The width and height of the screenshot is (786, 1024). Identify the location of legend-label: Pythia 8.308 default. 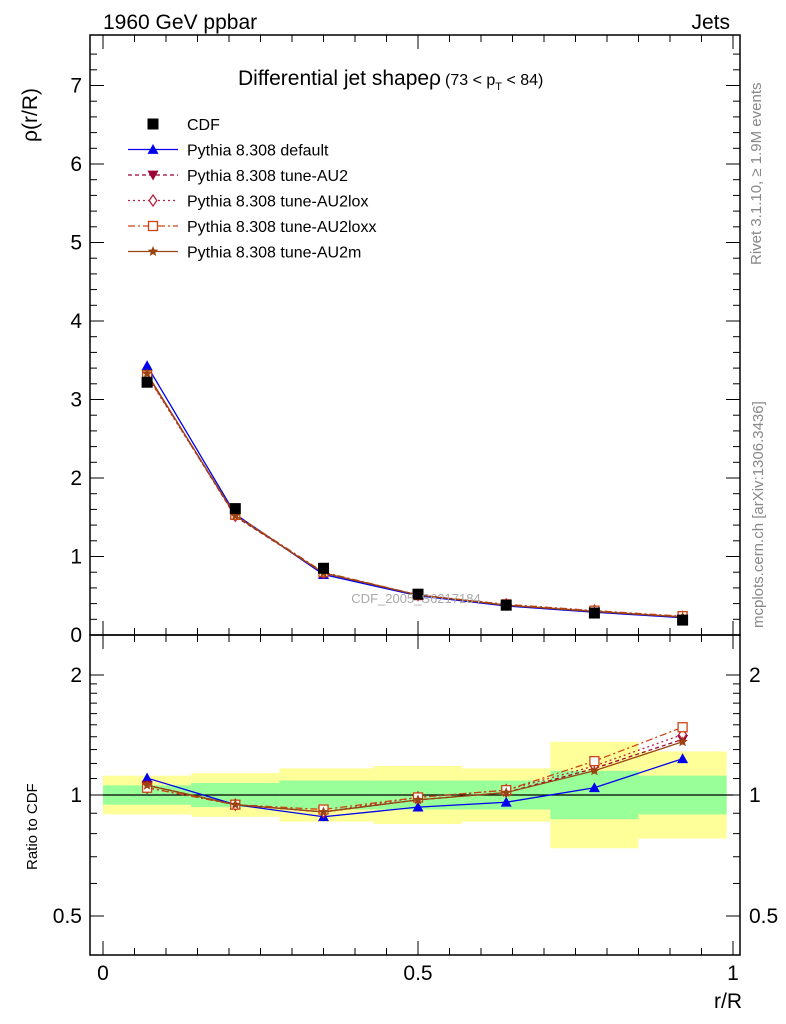
(258, 151).